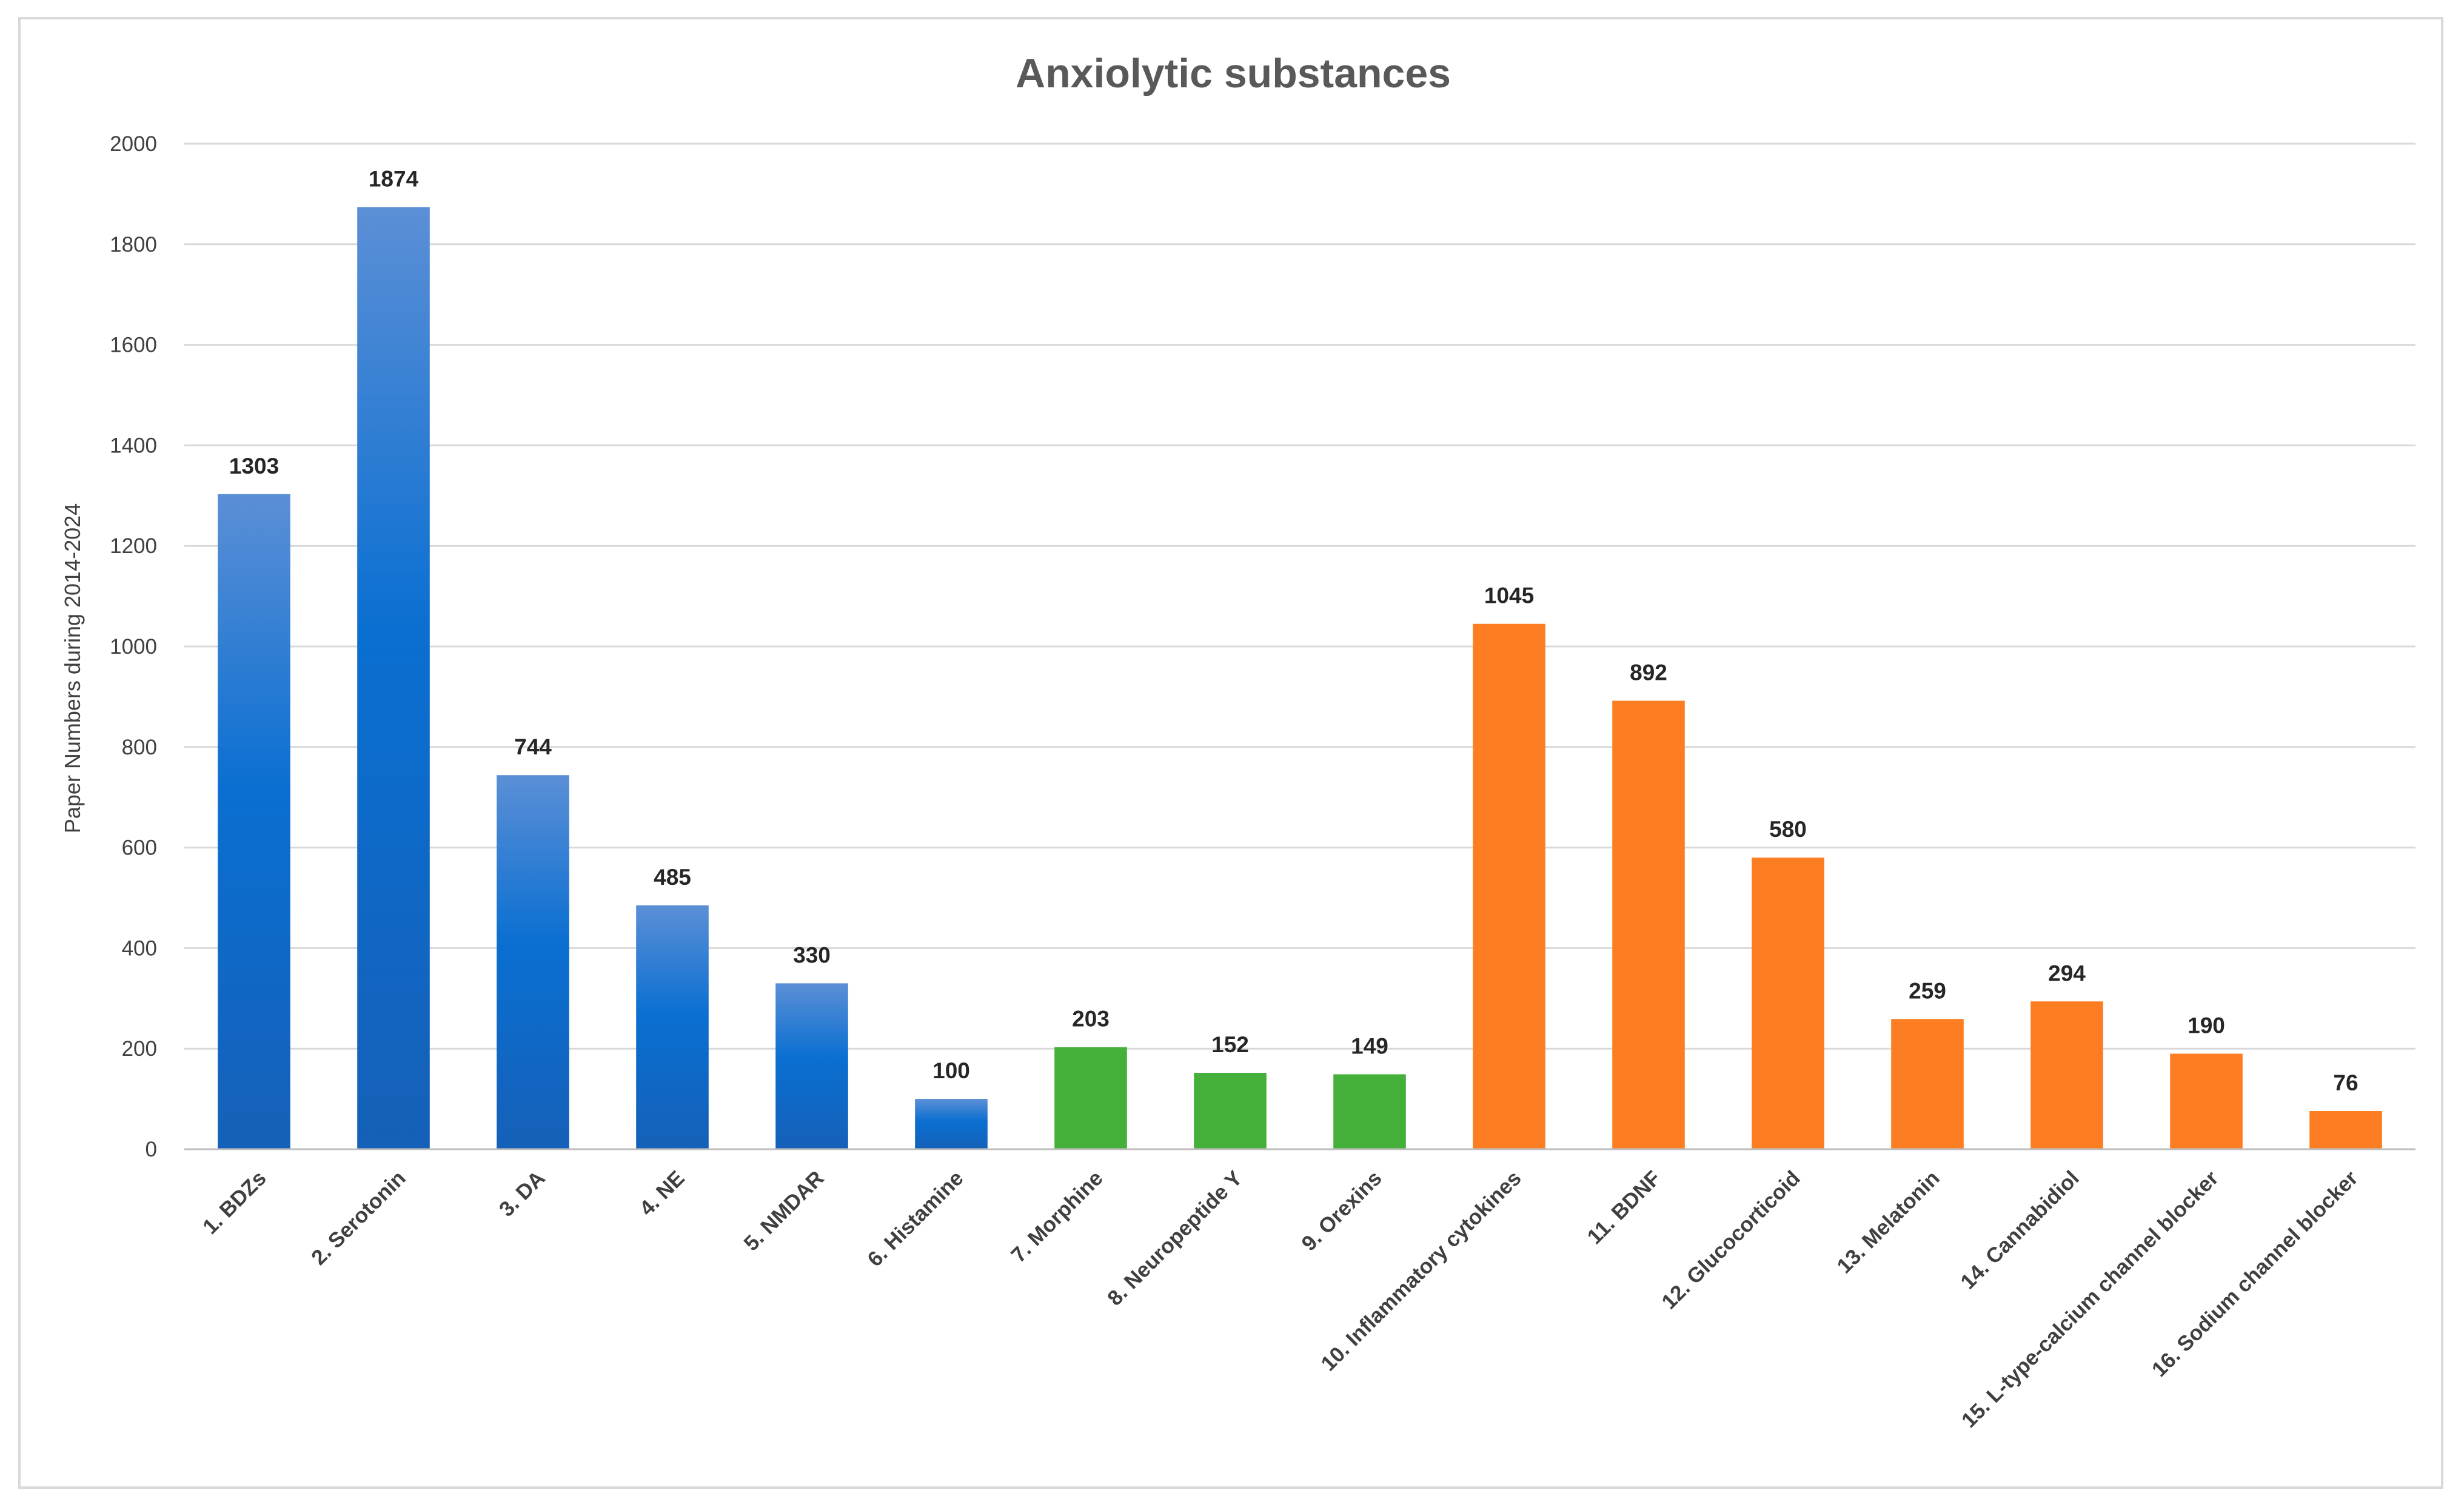 This screenshot has height=1507, width=2464. I want to click on y-tick-label: 200, so click(139, 1049).